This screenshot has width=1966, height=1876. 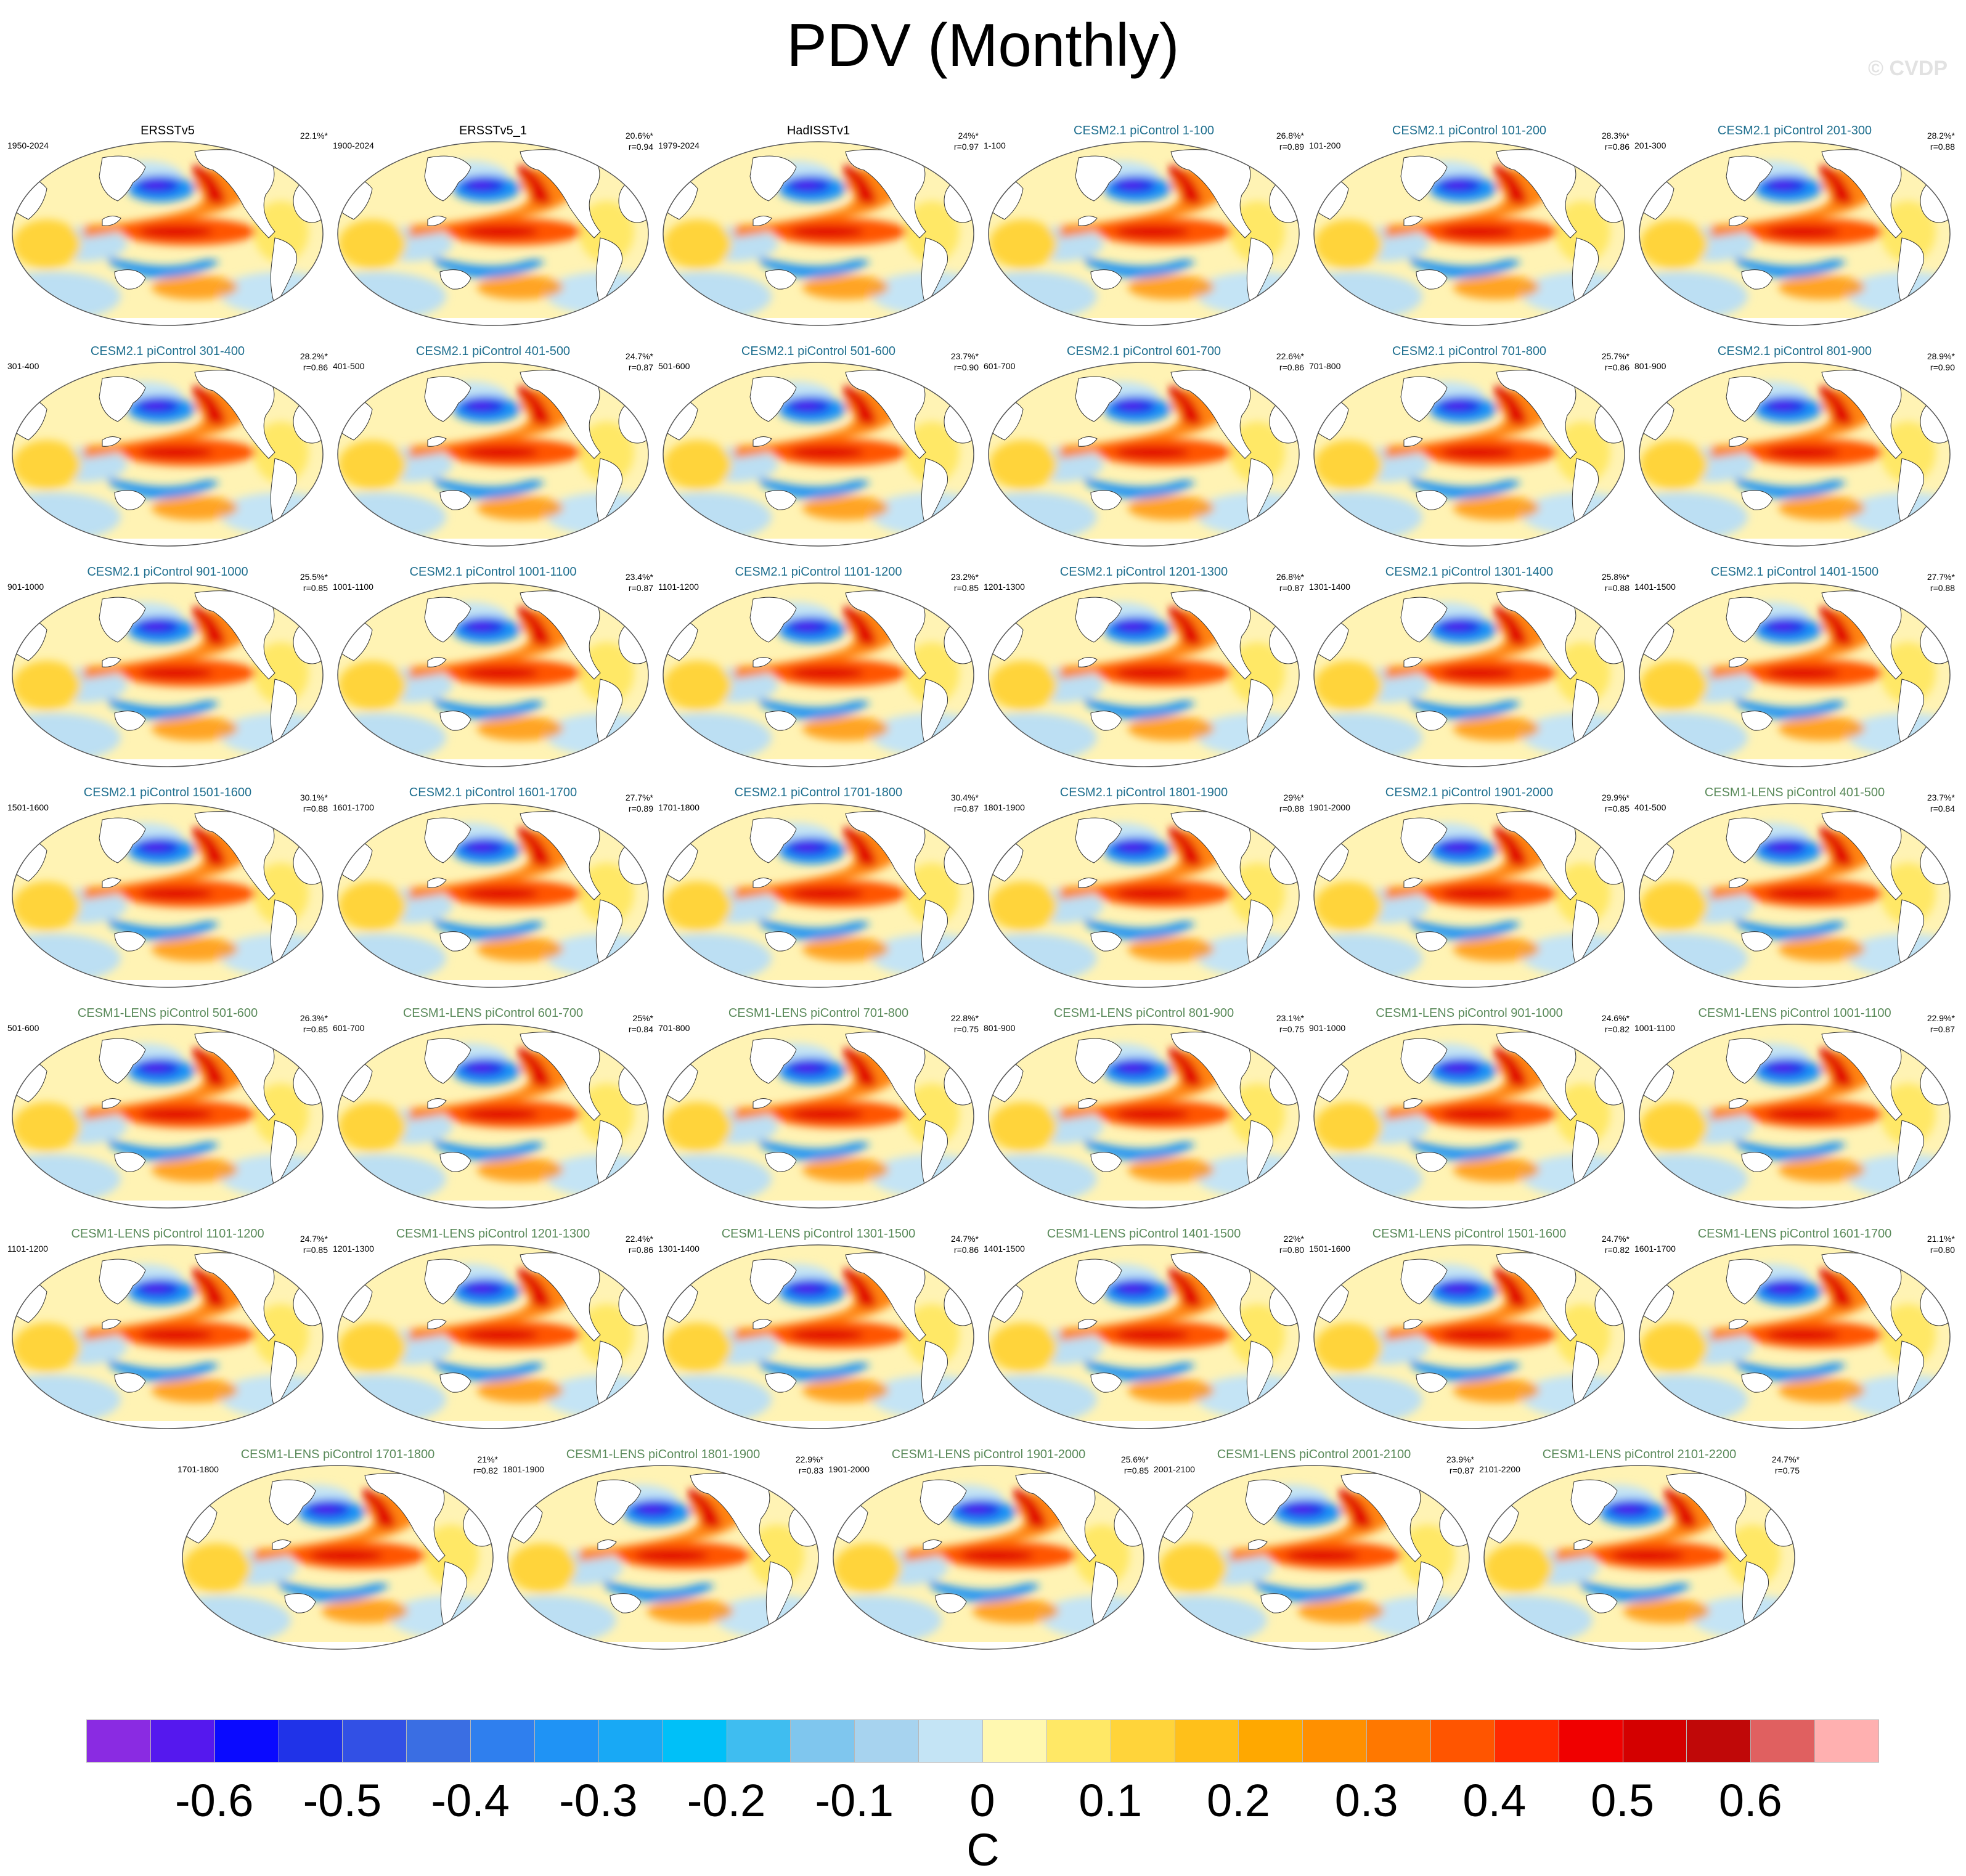 I want to click on panel-title: CESM2.1 piControl 1601-1700, so click(x=493, y=792).